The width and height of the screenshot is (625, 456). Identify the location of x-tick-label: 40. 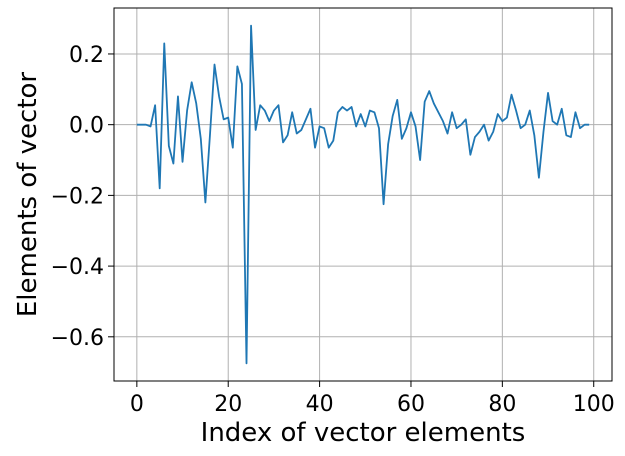
(320, 404).